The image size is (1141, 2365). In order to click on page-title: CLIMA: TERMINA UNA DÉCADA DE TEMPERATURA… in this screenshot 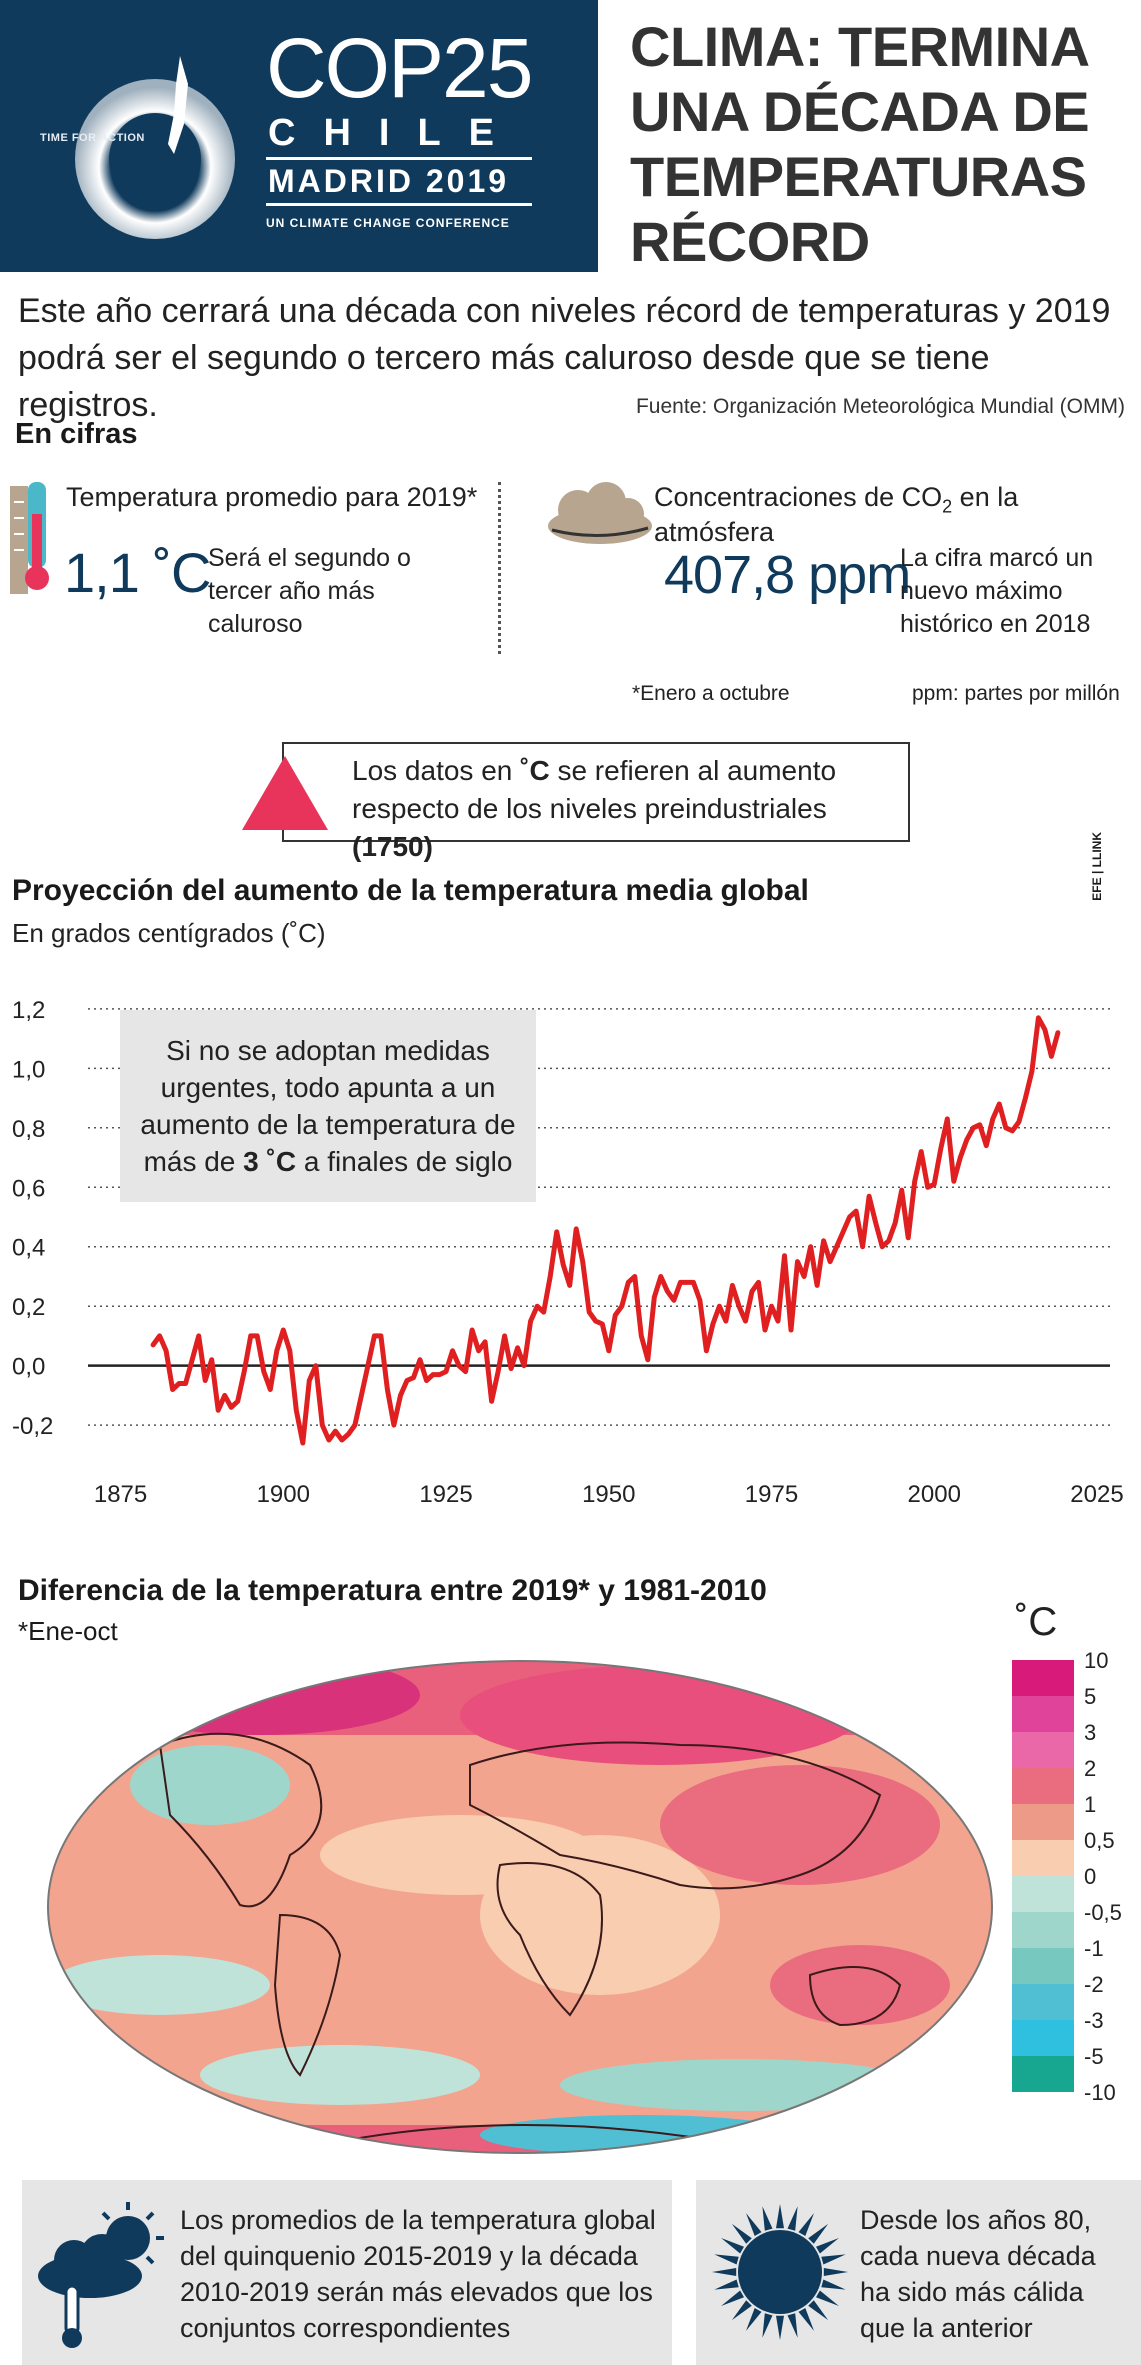, I will do `click(880, 144)`.